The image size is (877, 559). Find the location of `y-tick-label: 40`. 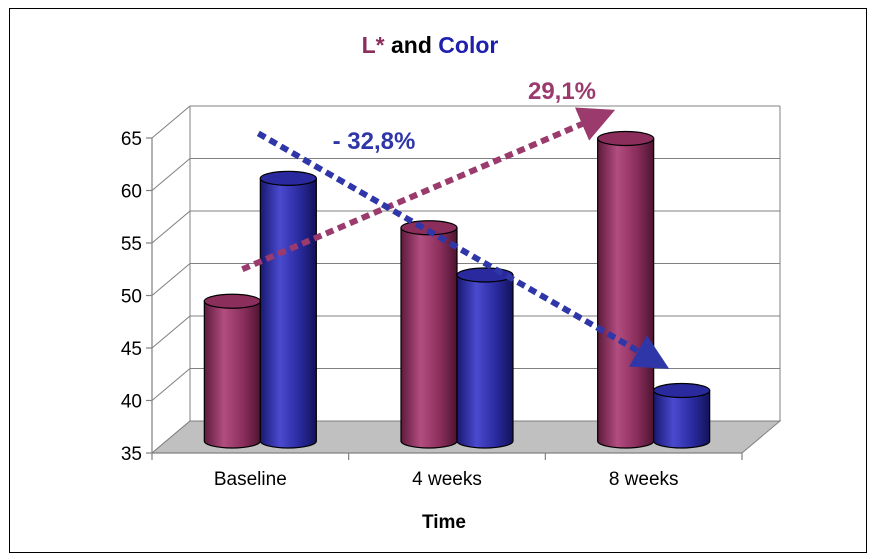

y-tick-label: 40 is located at coordinates (131, 402).